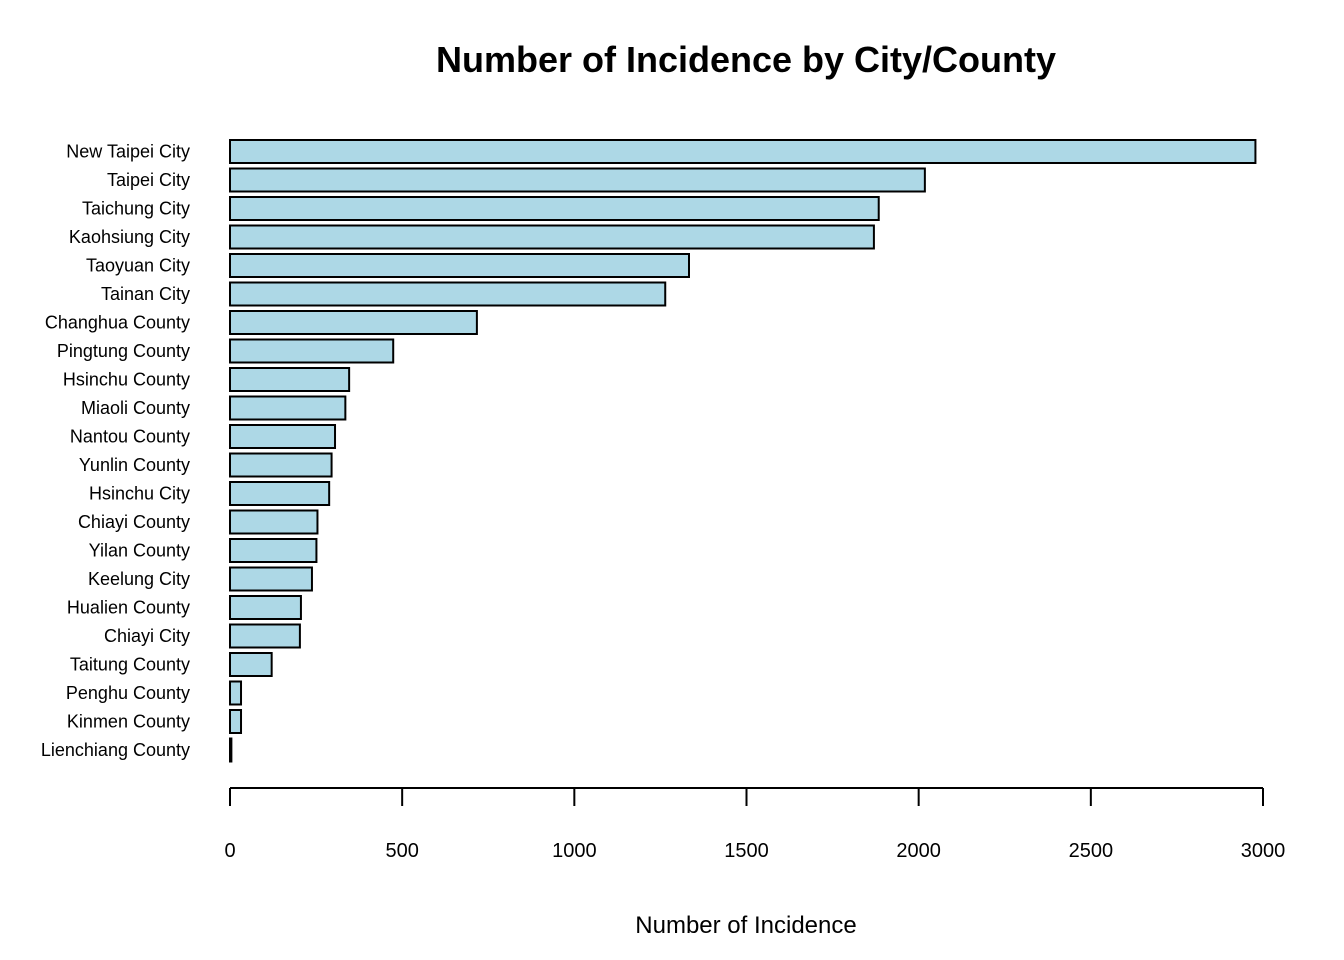  What do you see at coordinates (115, 750) in the screenshot?
I see `category-label: Lienchiang County` at bounding box center [115, 750].